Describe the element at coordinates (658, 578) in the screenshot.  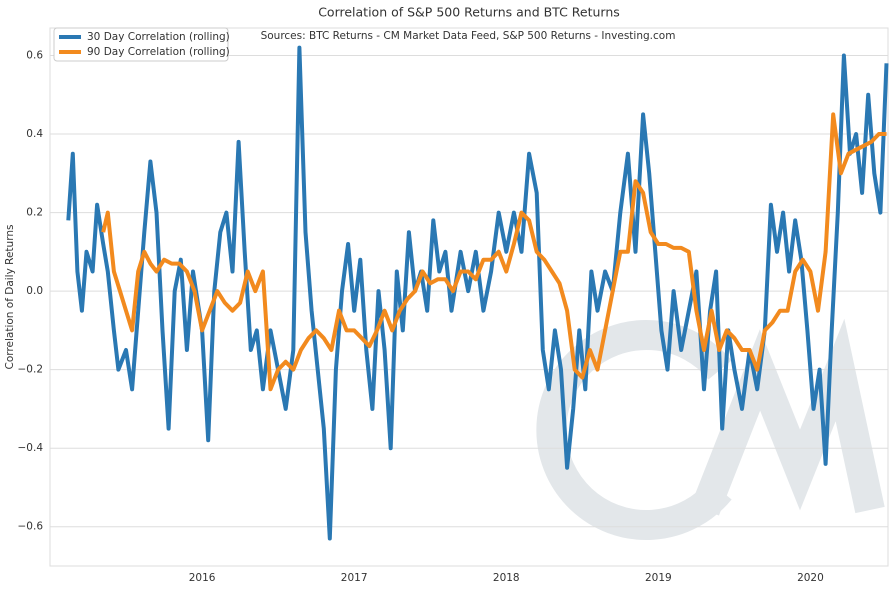
I see `x-tick-label: 2019` at that location.